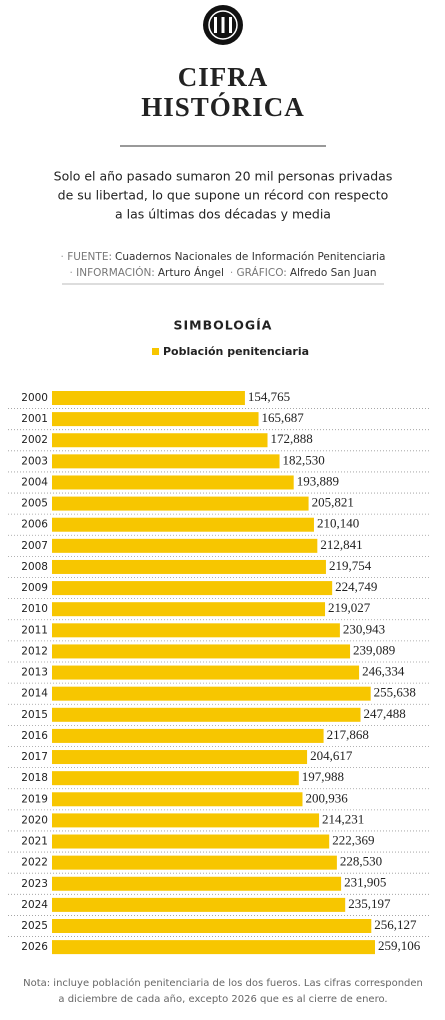 This screenshot has width=445, height=1020. Describe the element at coordinates (34, 482) in the screenshot. I see `y-tick-label: 2004` at that location.